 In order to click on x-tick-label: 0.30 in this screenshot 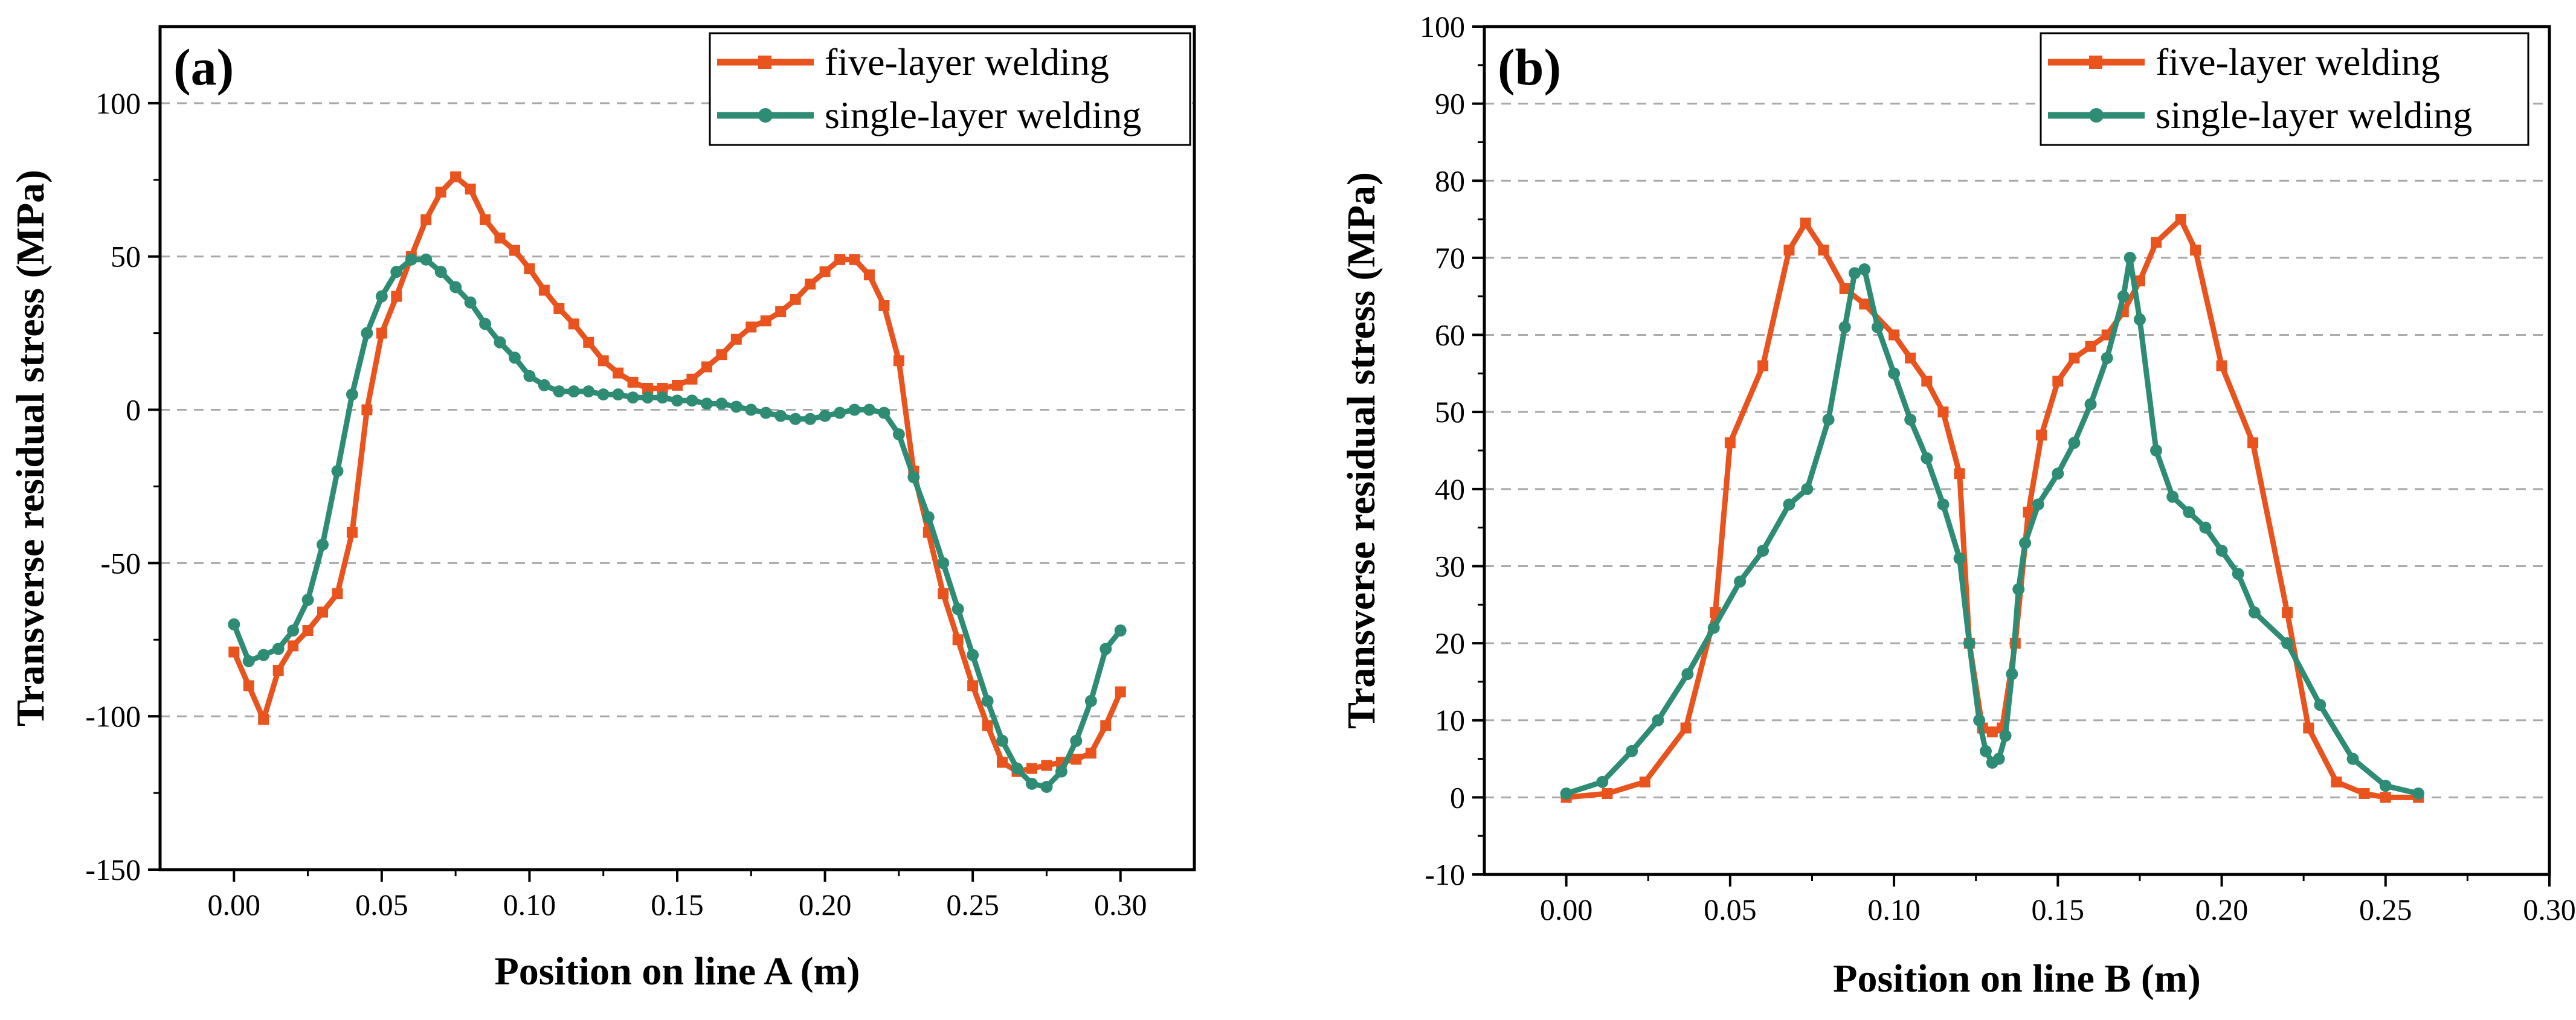, I will do `click(2549, 909)`.